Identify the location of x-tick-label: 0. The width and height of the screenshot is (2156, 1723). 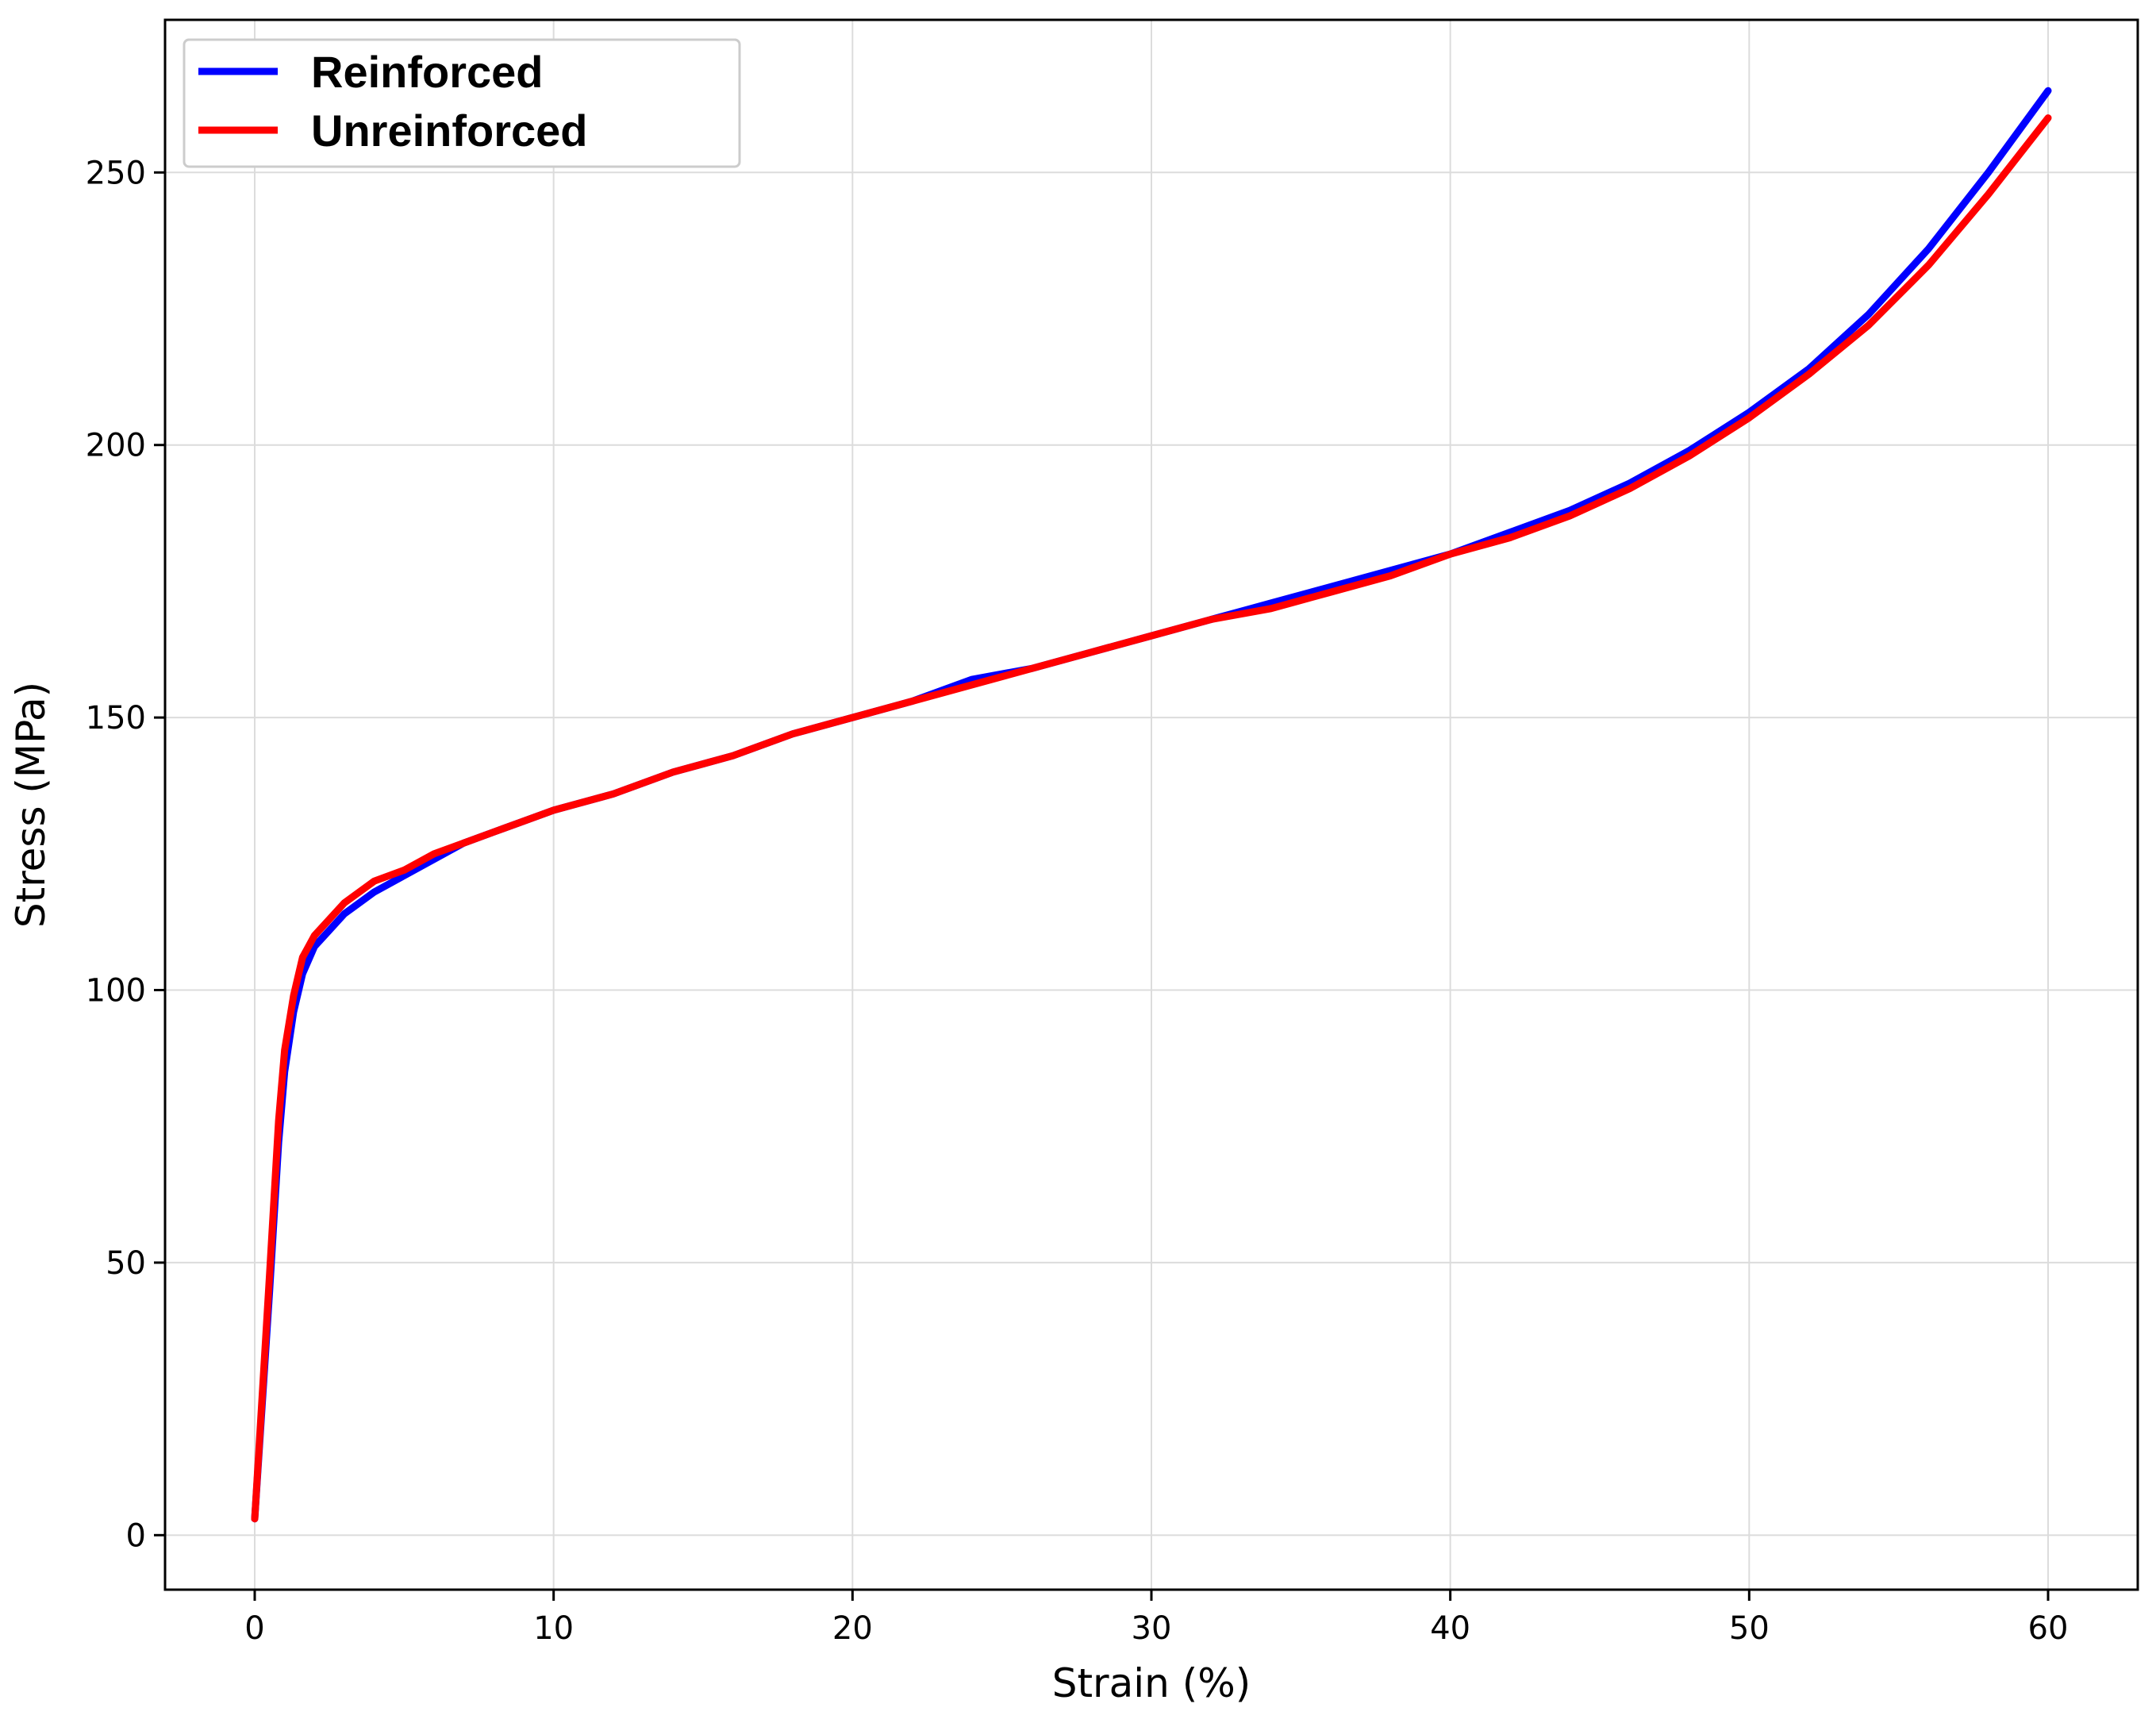
(254, 1628).